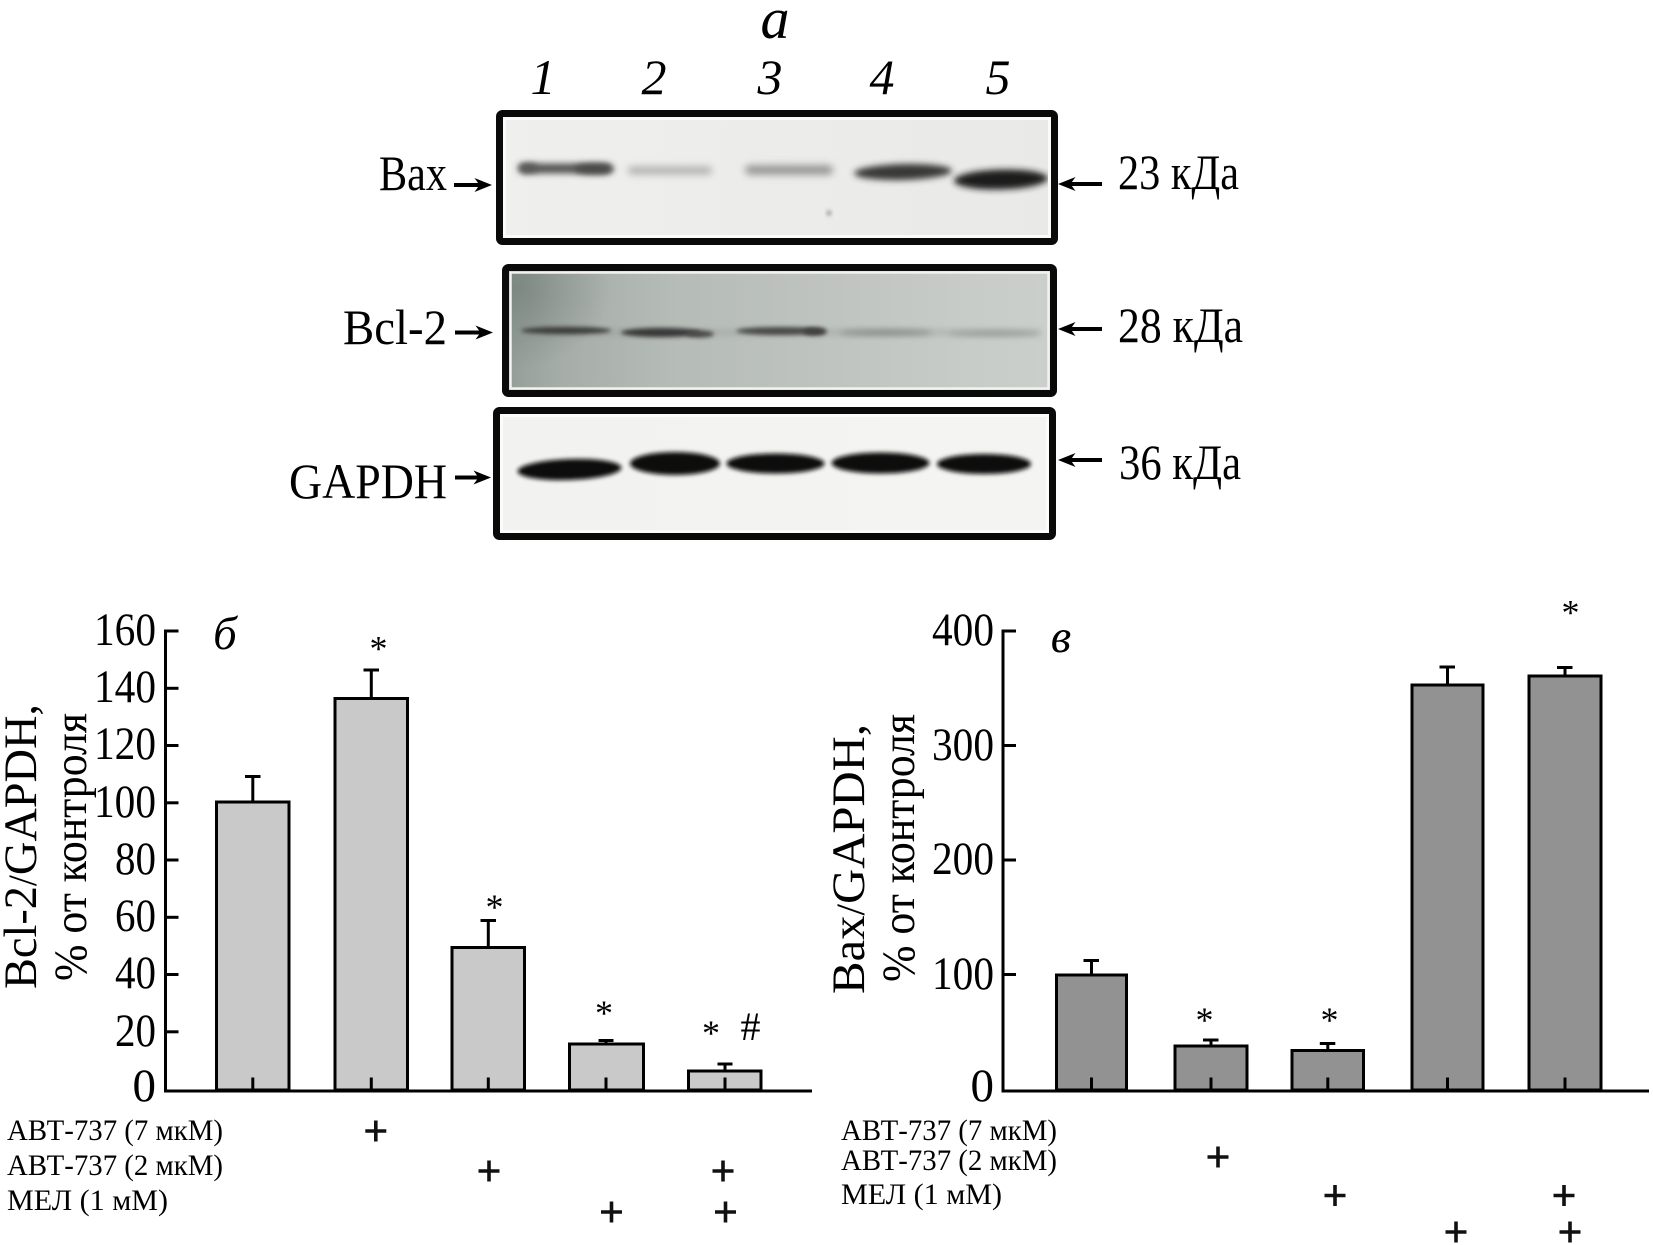 The height and width of the screenshot is (1245, 1653). I want to click on svg-text: 400, so click(963, 630).